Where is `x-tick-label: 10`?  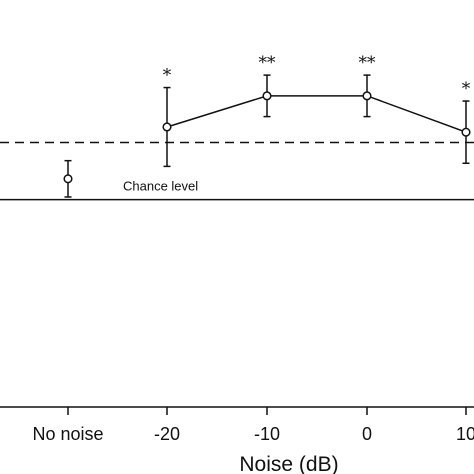 x-tick-label: 10 is located at coordinates (465, 434).